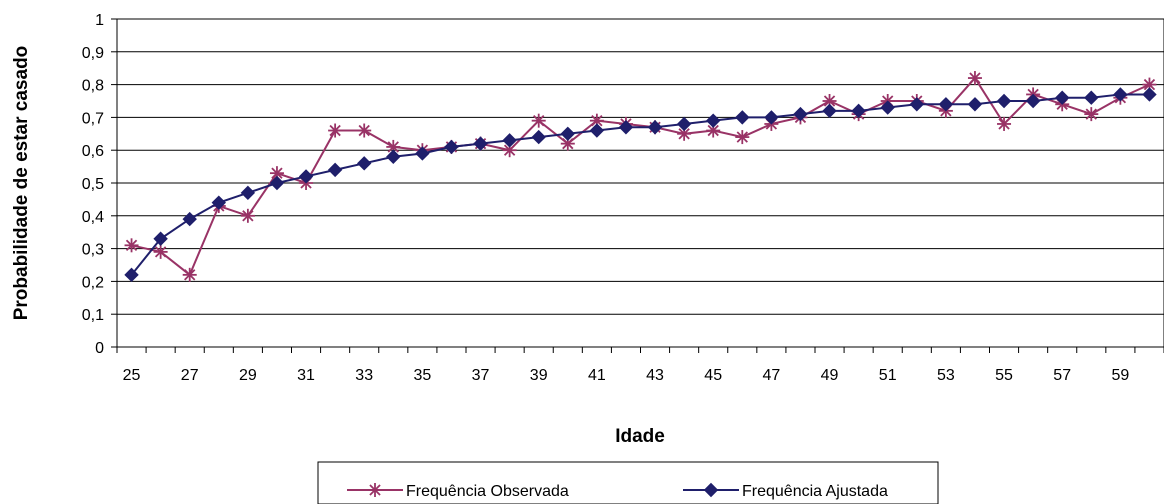  Describe the element at coordinates (771, 375) in the screenshot. I see `x-tick-label: 47` at that location.